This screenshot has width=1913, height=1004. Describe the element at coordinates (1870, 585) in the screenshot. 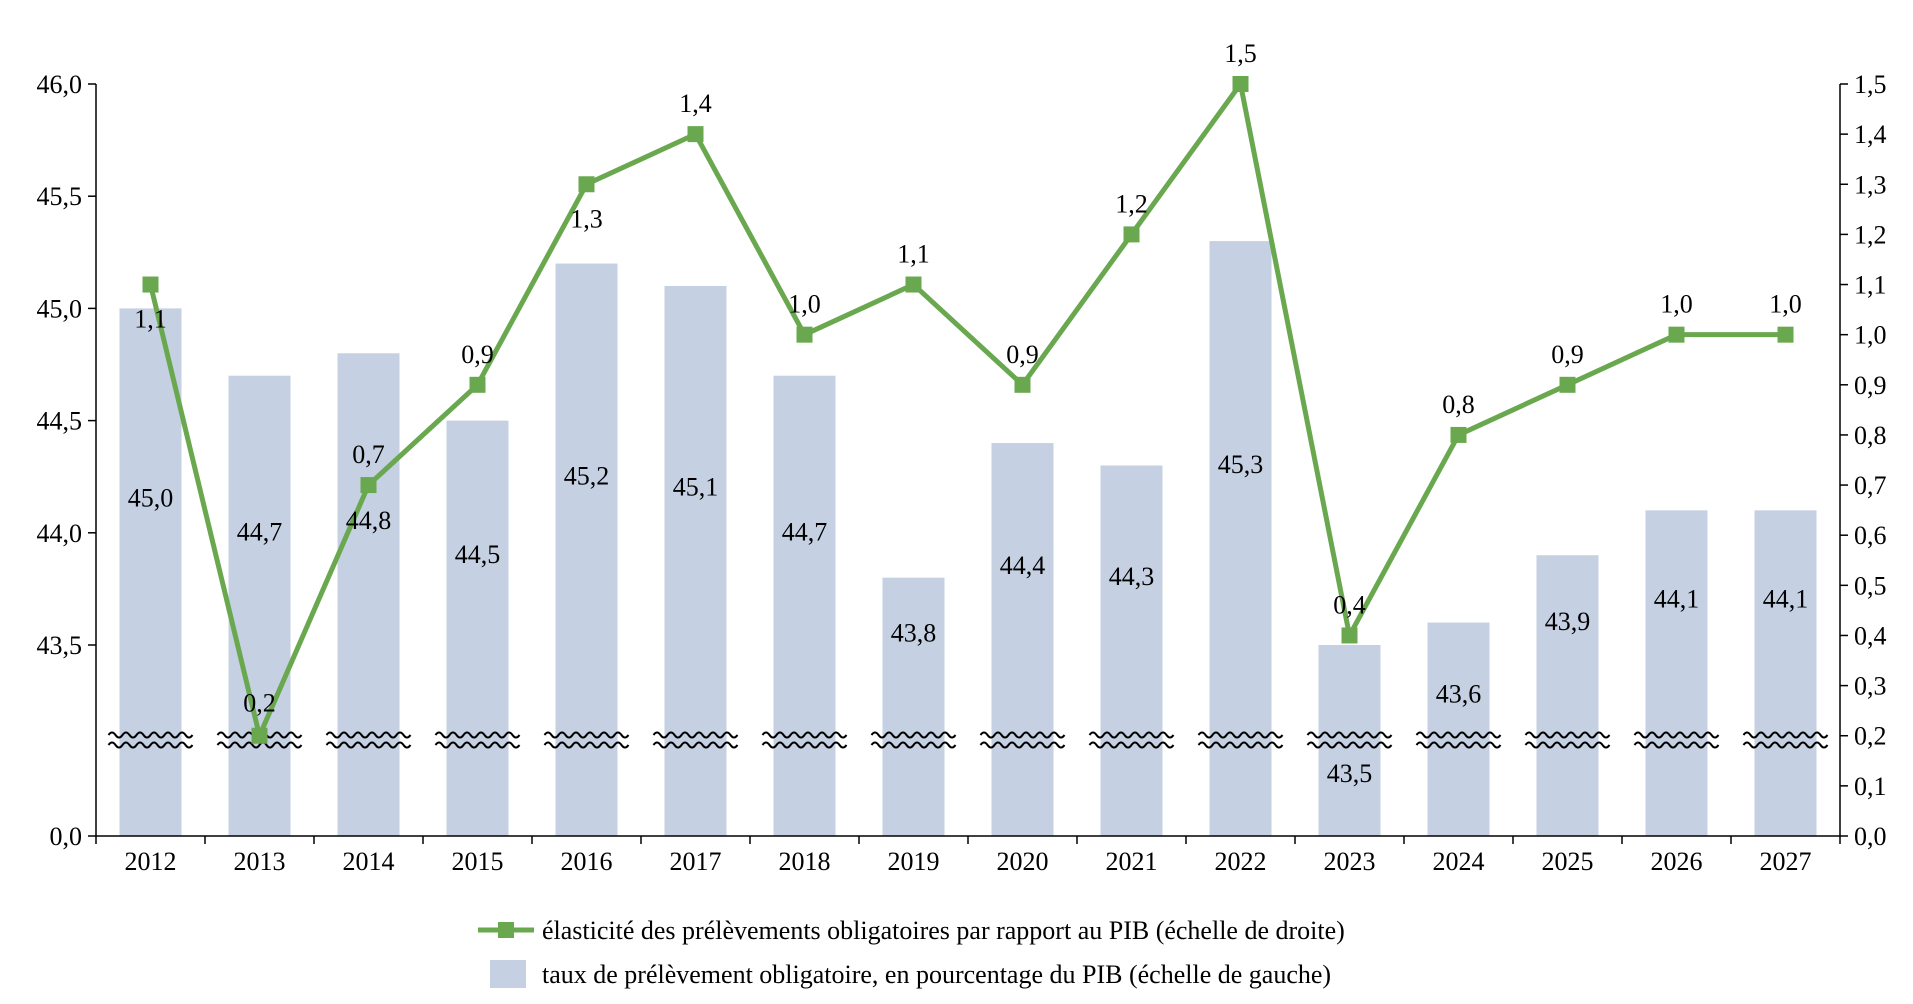

I see `right-tick-label: 0,5` at that location.